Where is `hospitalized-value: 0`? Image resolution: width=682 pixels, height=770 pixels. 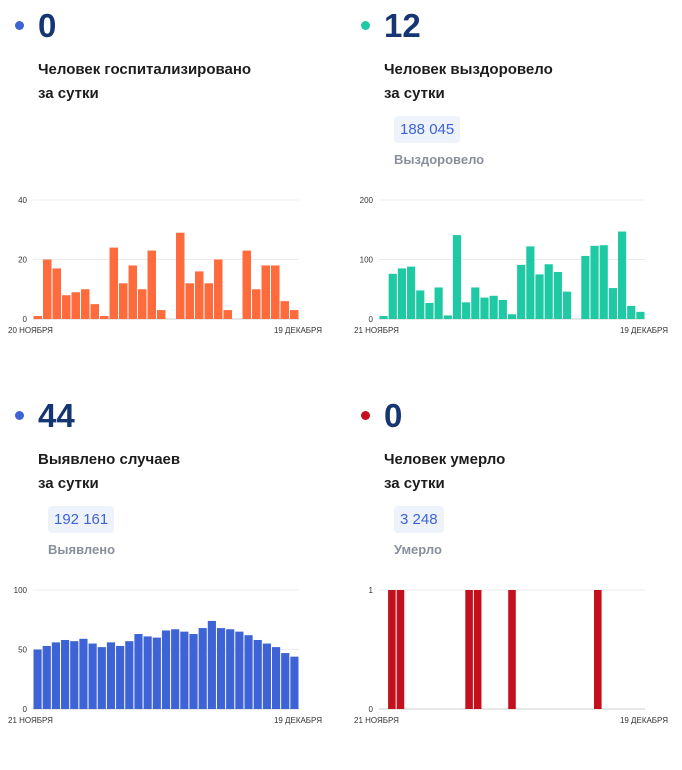 hospitalized-value: 0 is located at coordinates (47, 25).